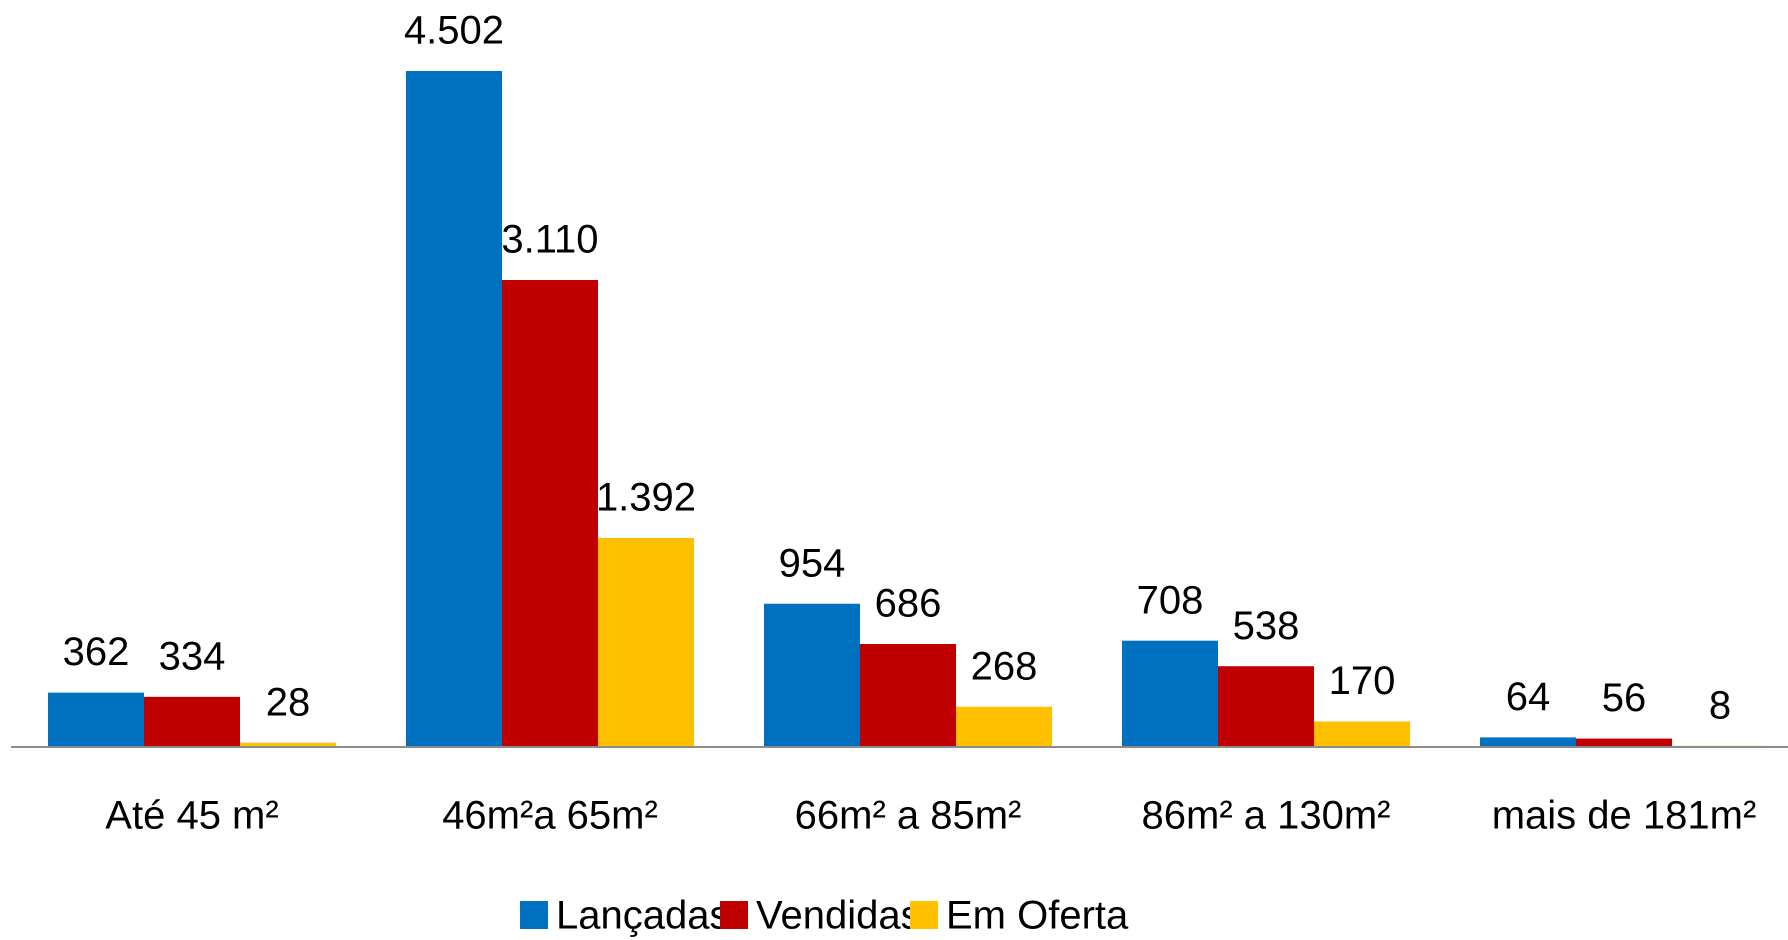 The width and height of the screenshot is (1788, 940). Describe the element at coordinates (549, 240) in the screenshot. I see `data-label: 3.110` at that location.